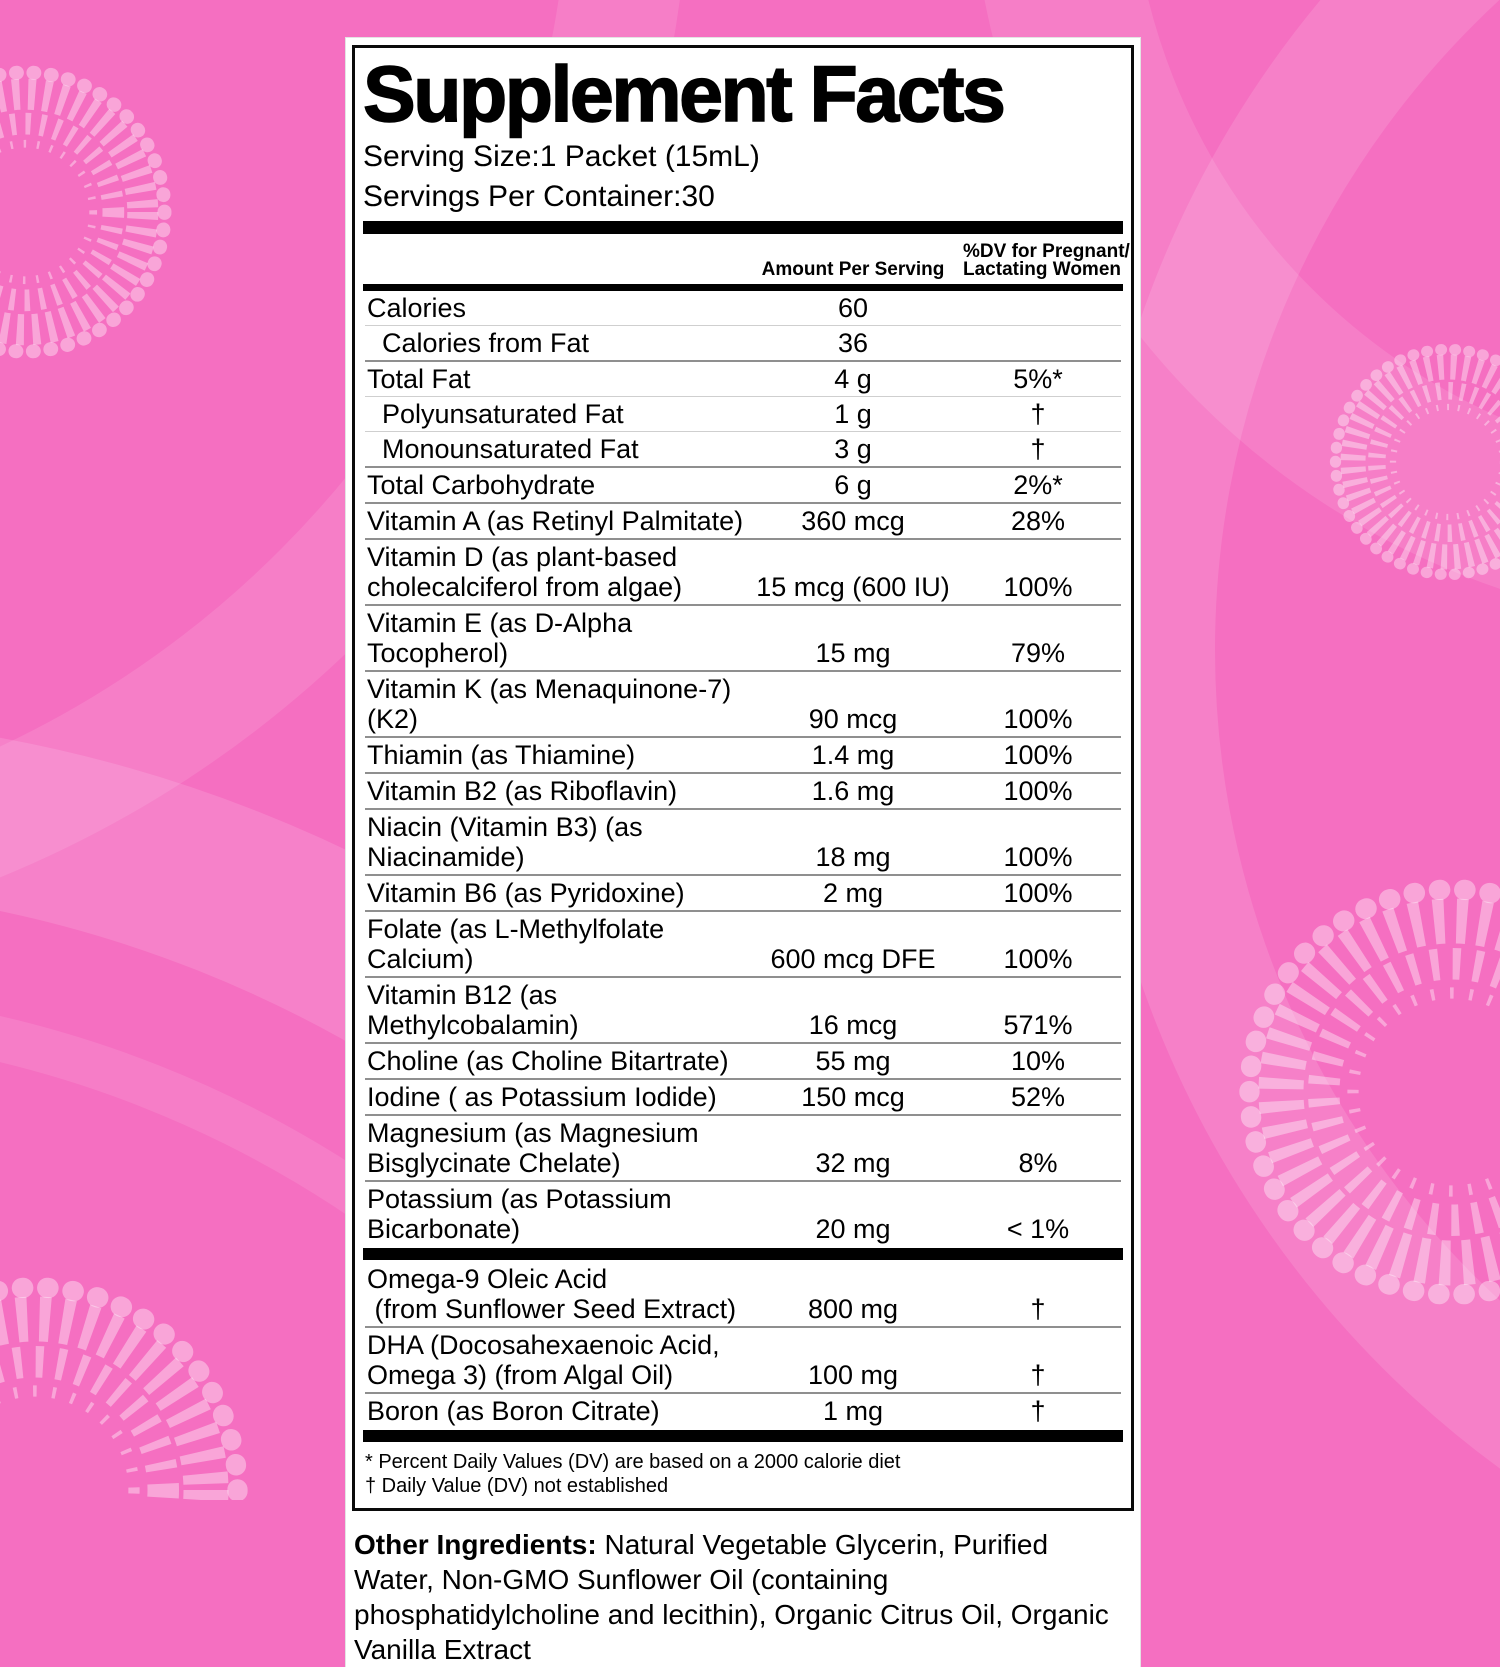  What do you see at coordinates (1038, 270) in the screenshot?
I see `column-header-dv-line2: Lactating Women` at bounding box center [1038, 270].